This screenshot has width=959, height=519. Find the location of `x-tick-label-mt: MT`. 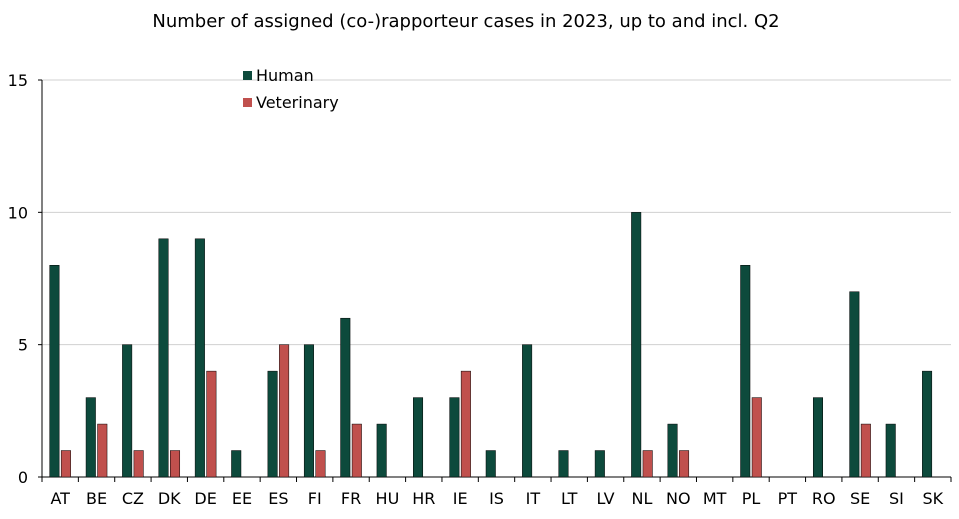

x-tick-label-mt: MT is located at coordinates (715, 498).